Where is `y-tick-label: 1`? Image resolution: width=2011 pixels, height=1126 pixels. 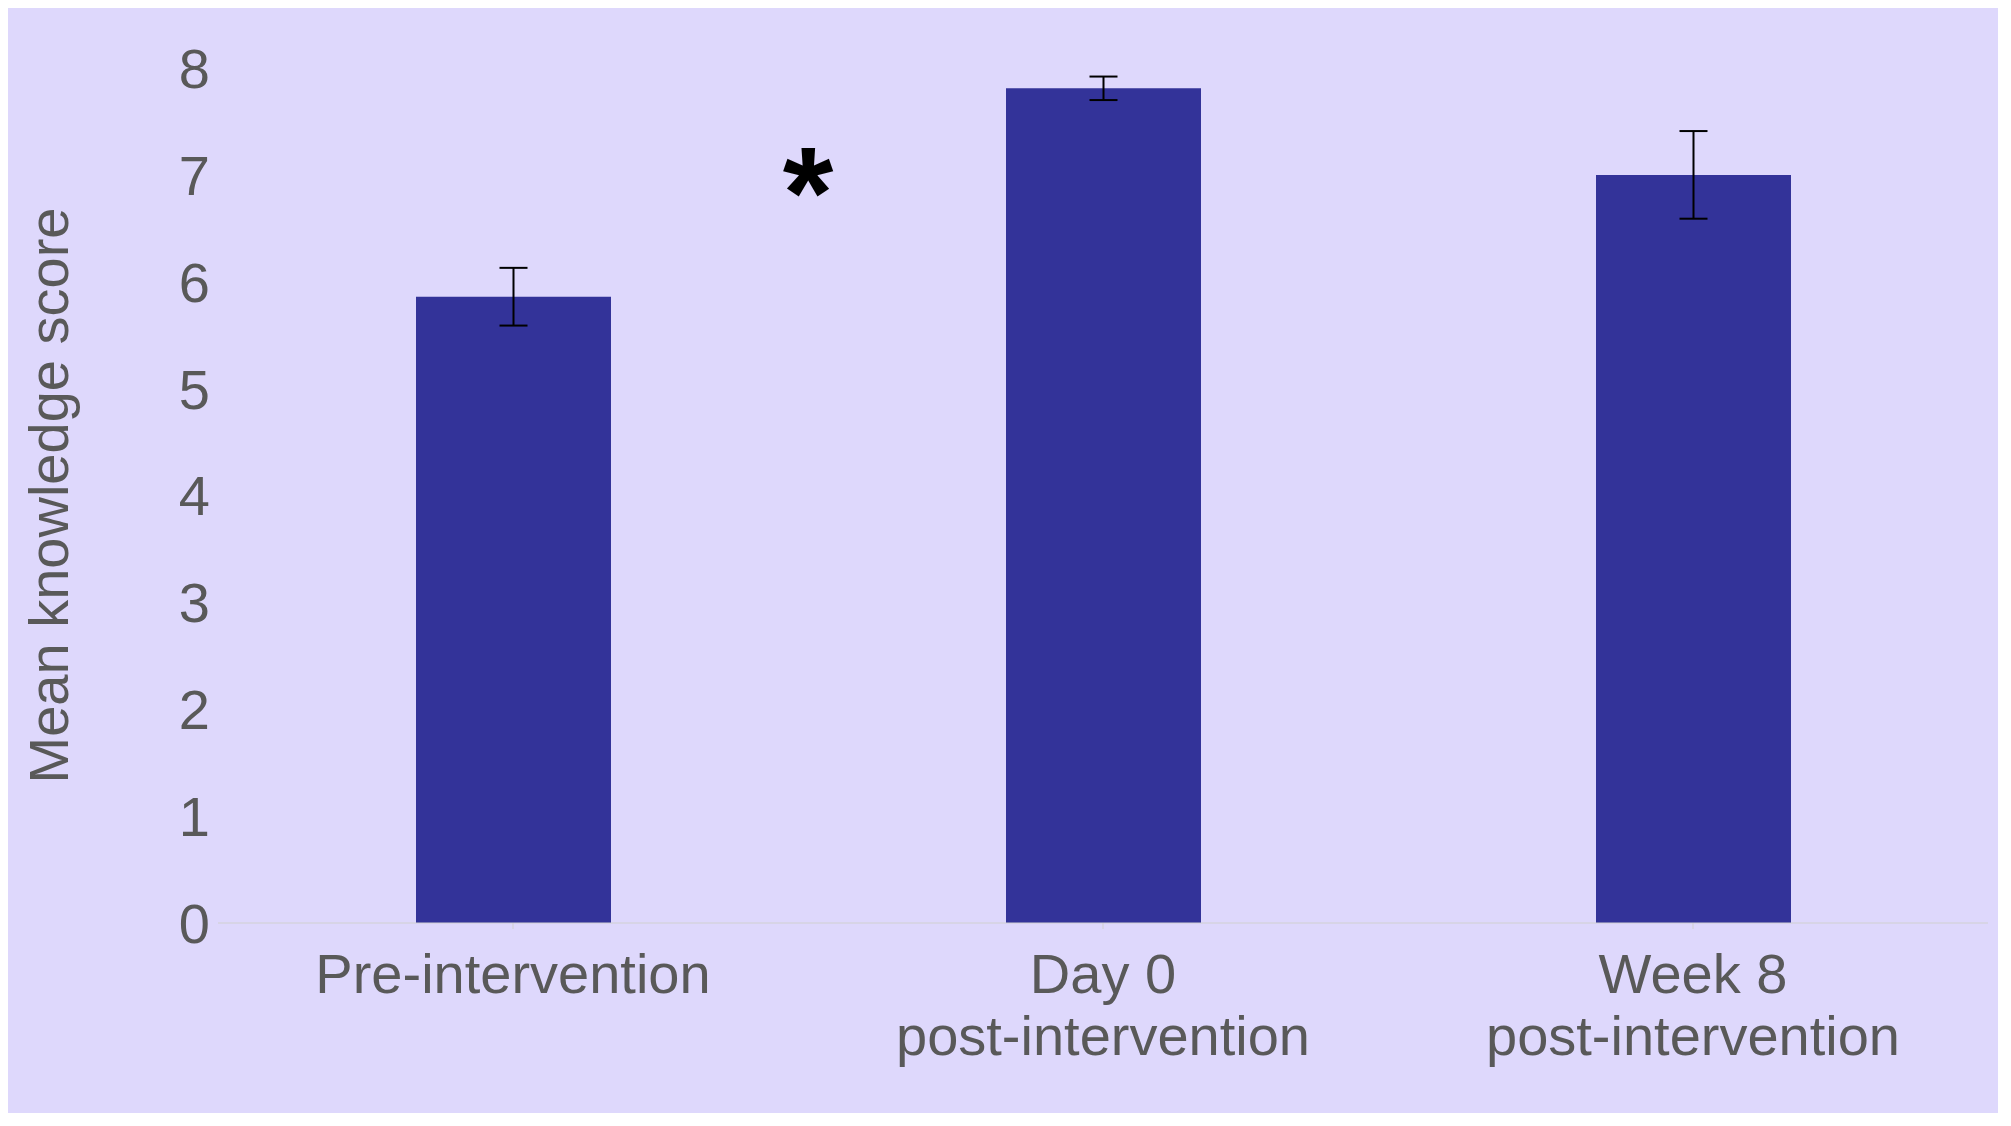 y-tick-label: 1 is located at coordinates (194, 817).